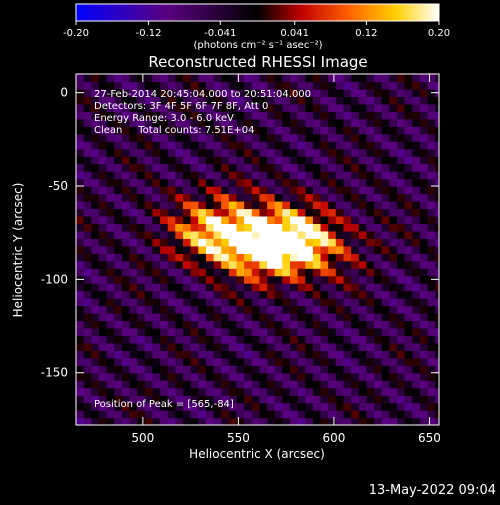 This screenshot has height=505, width=500. I want to click on colorbar-tick-label: 0.041, so click(294, 33).